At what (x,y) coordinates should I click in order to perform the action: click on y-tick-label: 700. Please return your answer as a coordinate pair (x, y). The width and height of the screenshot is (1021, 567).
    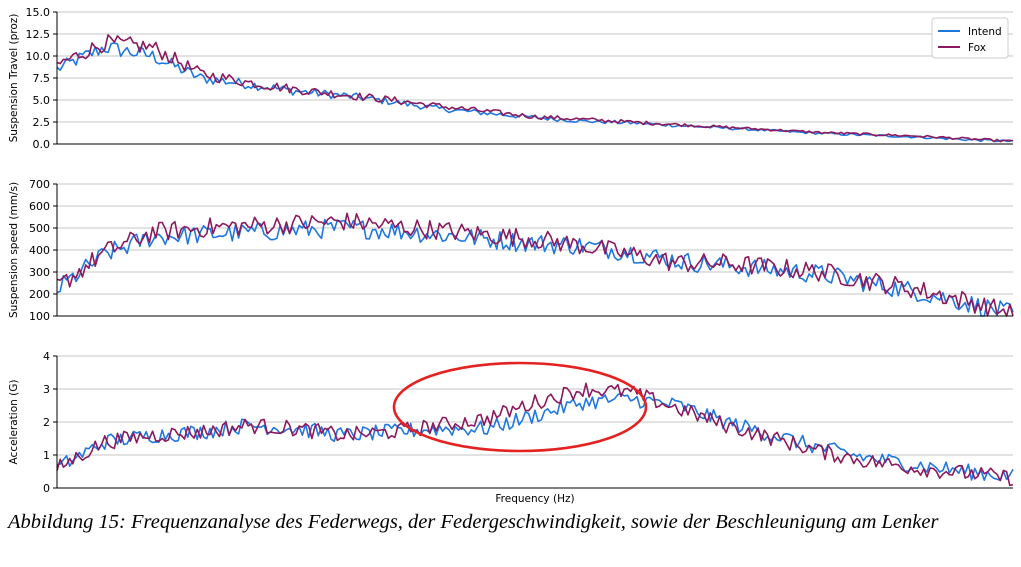
    Looking at the image, I should click on (39, 184).